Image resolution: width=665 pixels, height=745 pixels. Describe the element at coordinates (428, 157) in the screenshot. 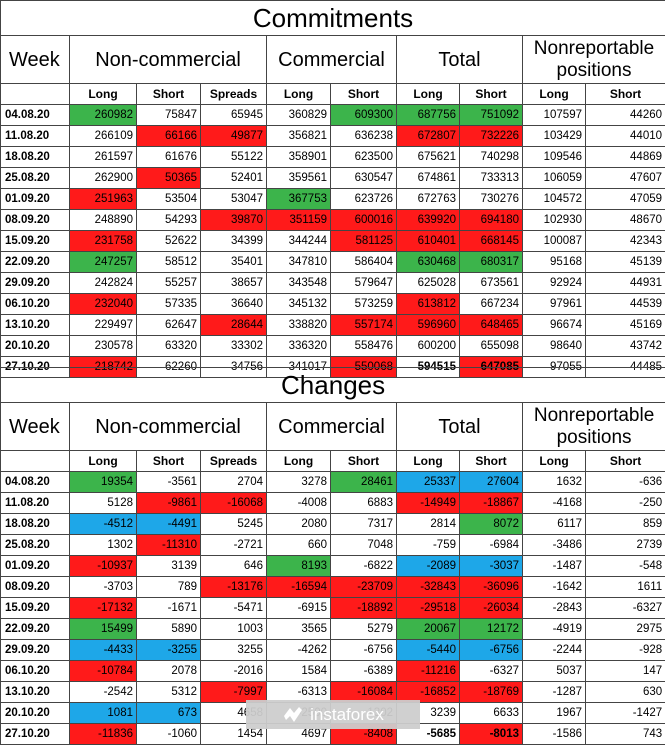

I see `value-cell: 675621` at that location.